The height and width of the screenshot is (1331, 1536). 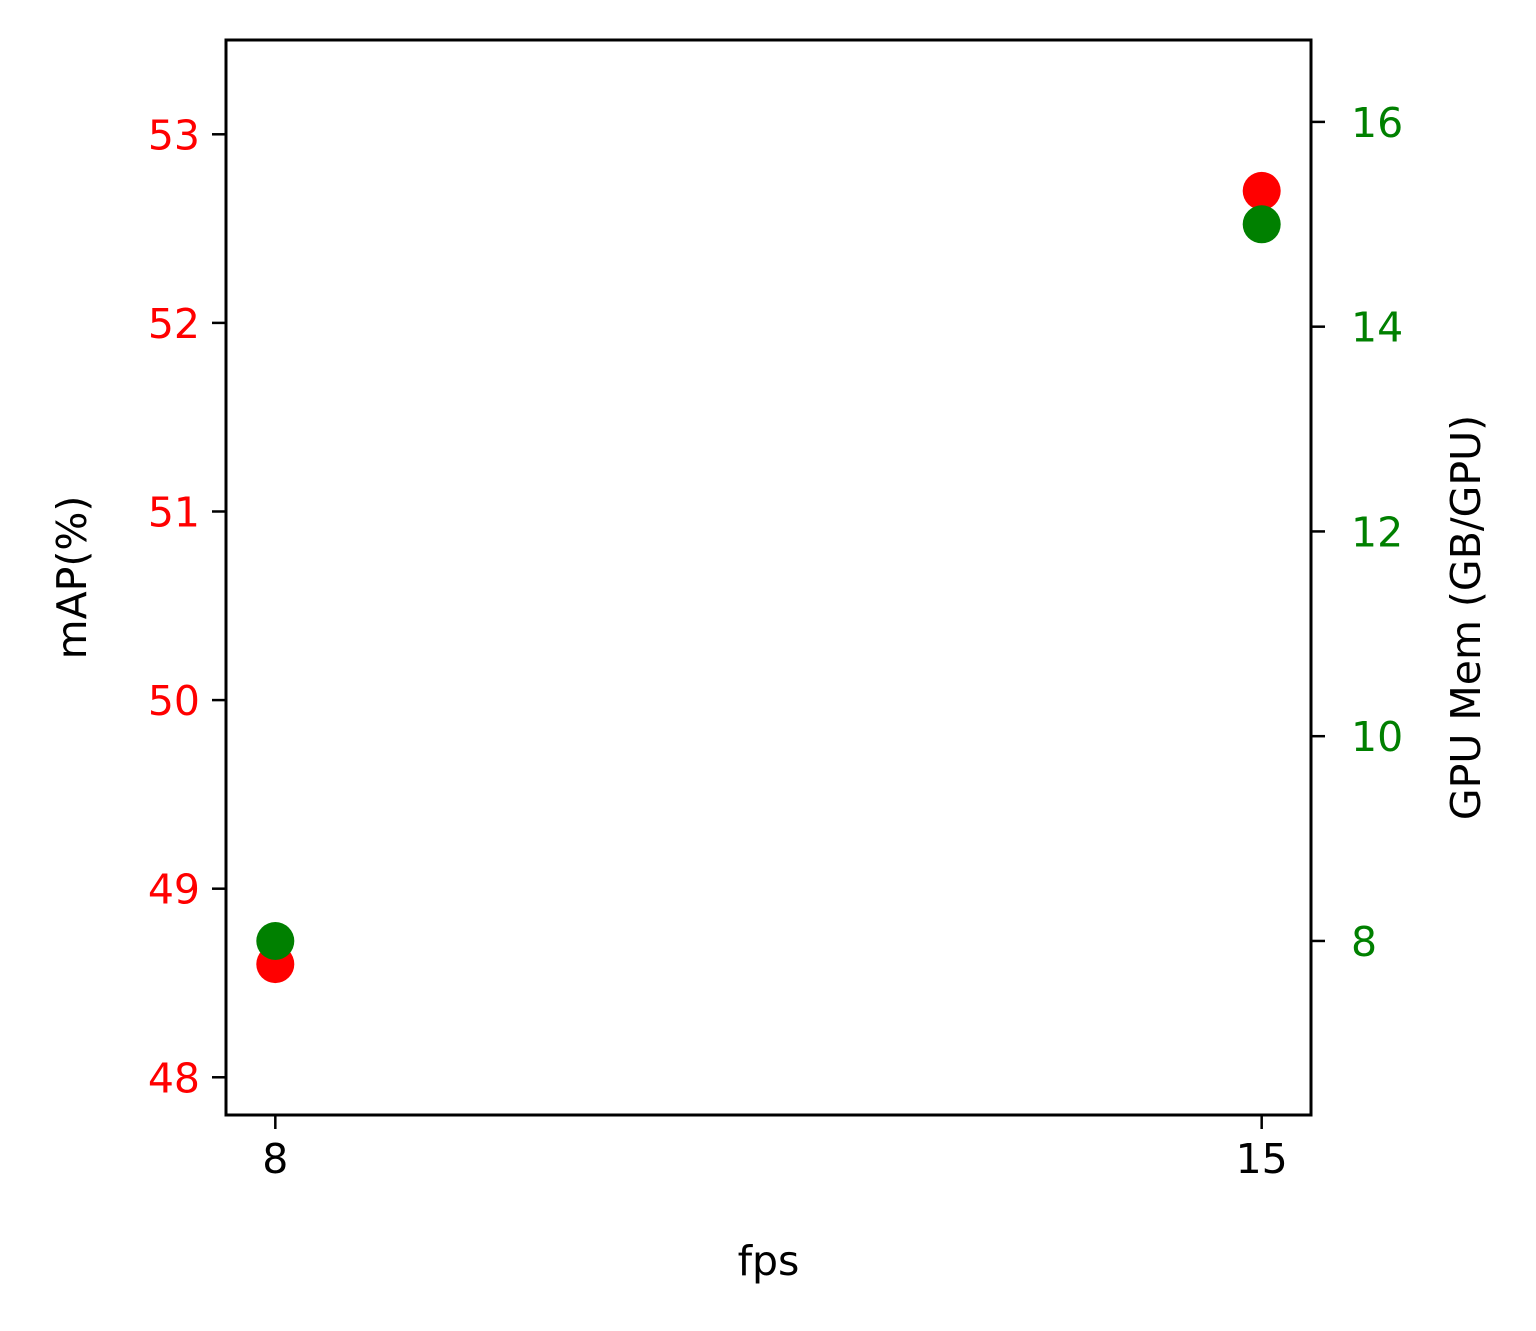 What do you see at coordinates (1377, 328) in the screenshot?
I see `y-right-tick-label: 14` at bounding box center [1377, 328].